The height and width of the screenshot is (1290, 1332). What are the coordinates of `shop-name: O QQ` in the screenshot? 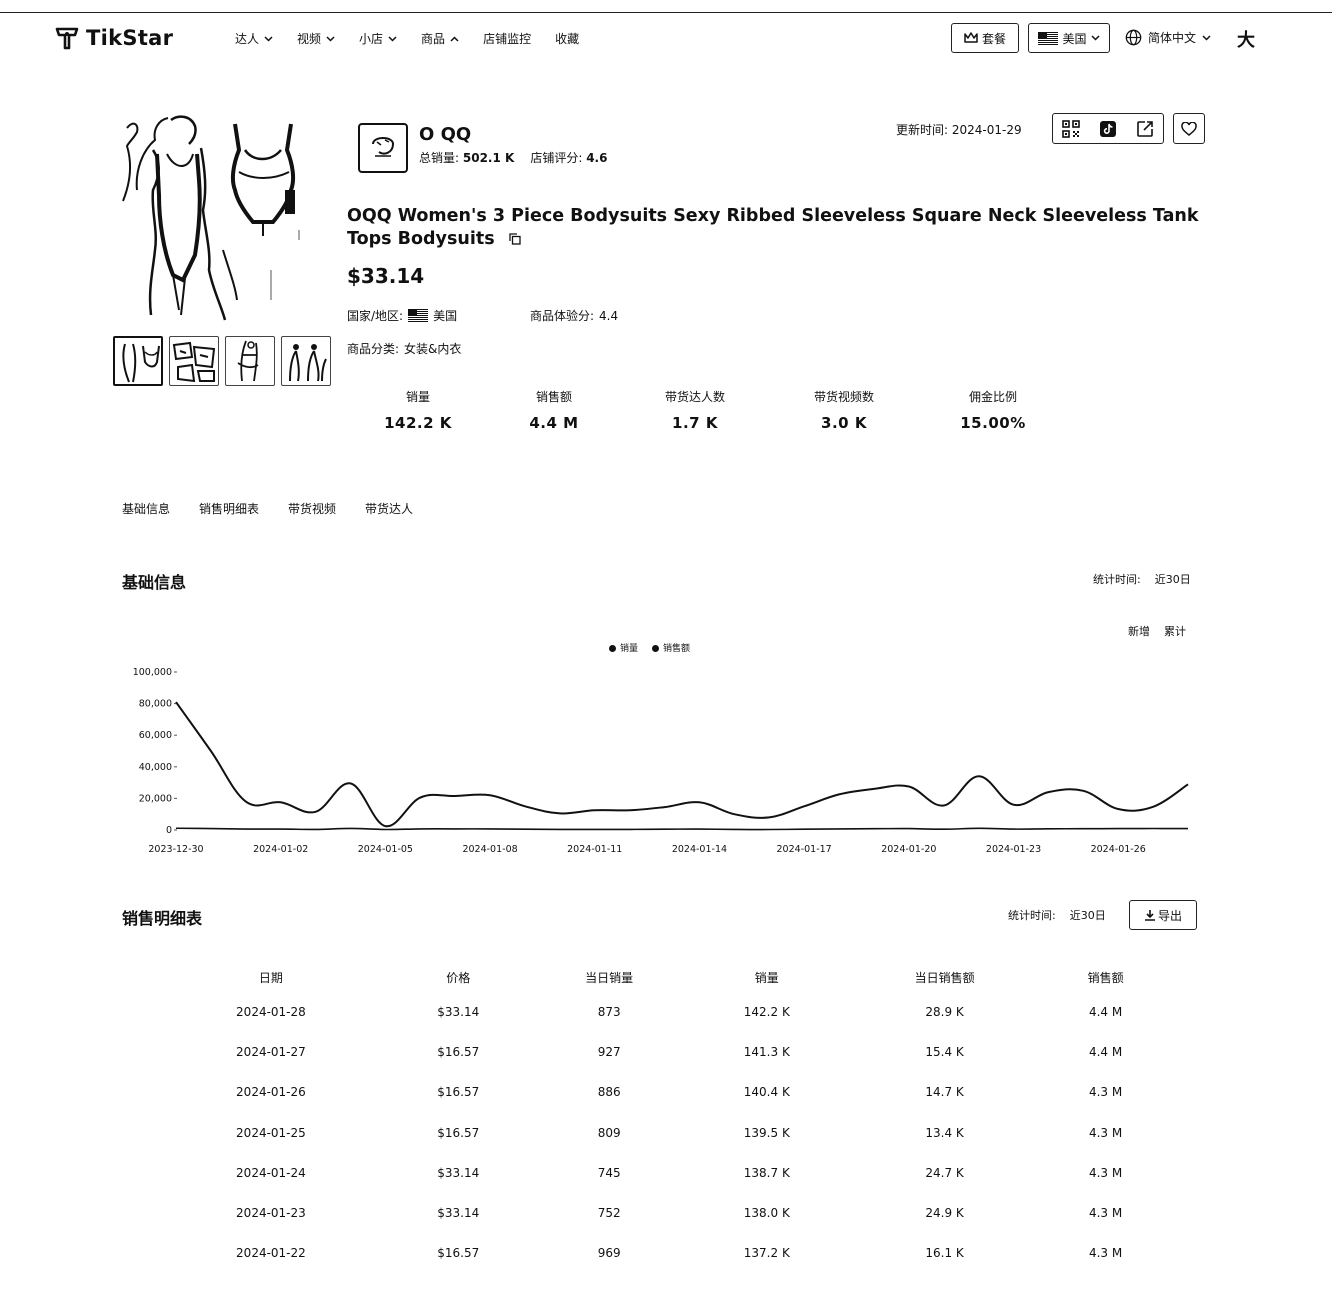 It's located at (445, 134).